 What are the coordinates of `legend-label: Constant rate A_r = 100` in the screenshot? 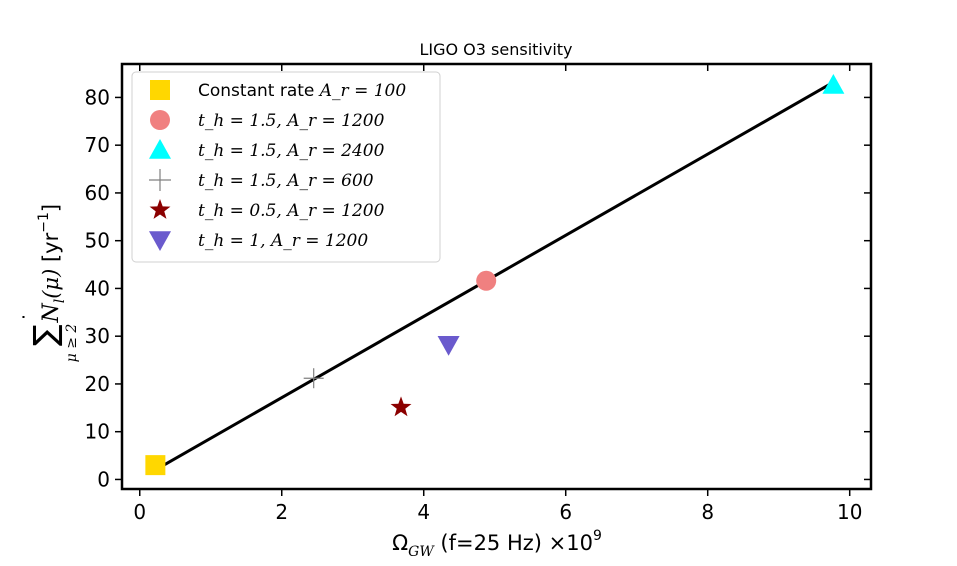 It's located at (302, 91).